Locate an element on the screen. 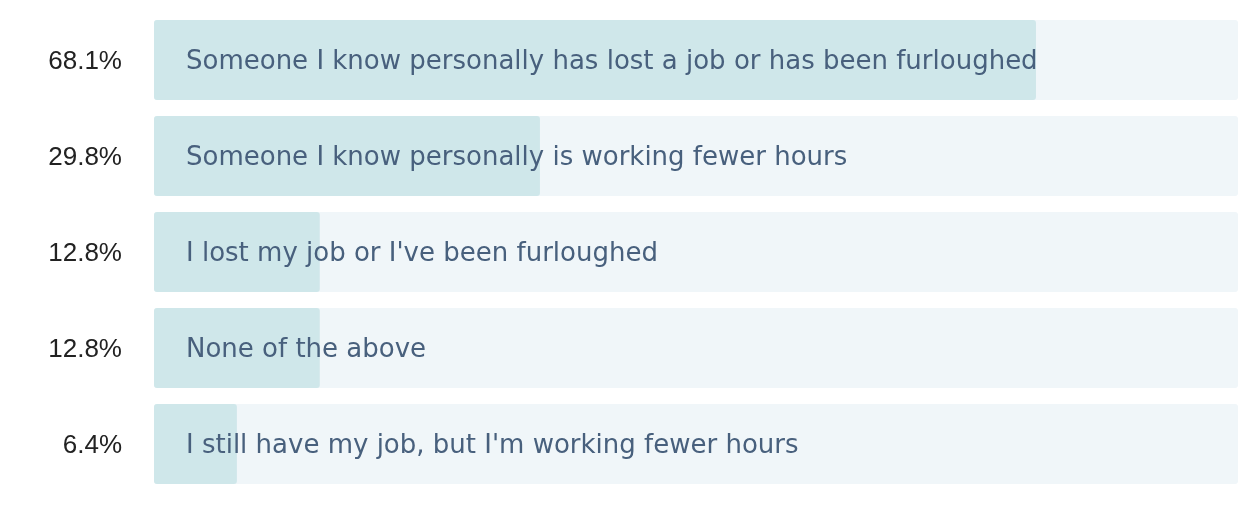 This screenshot has height=508, width=1238. data-label: 6.4% is located at coordinates (92, 444).